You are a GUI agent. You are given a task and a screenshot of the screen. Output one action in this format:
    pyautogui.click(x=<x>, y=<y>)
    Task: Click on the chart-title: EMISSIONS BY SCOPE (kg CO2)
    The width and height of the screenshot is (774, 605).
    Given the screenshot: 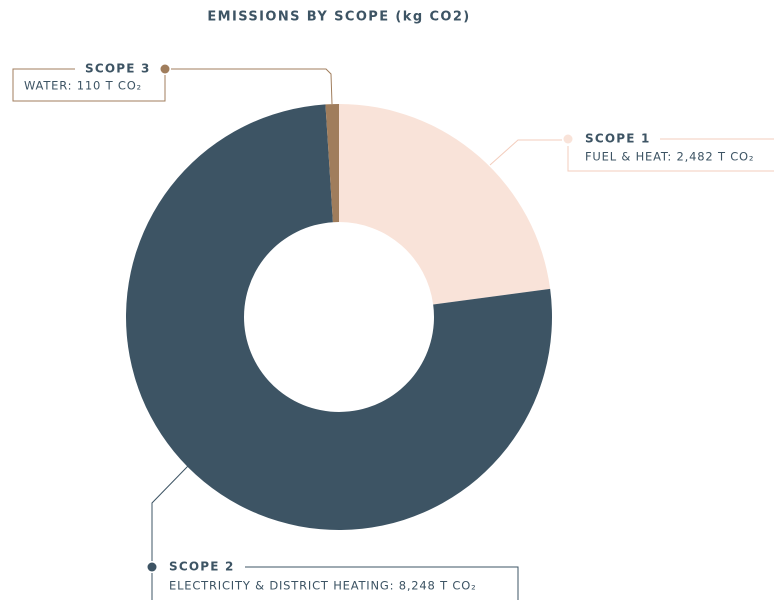 What is the action you would take?
    pyautogui.click(x=338, y=17)
    